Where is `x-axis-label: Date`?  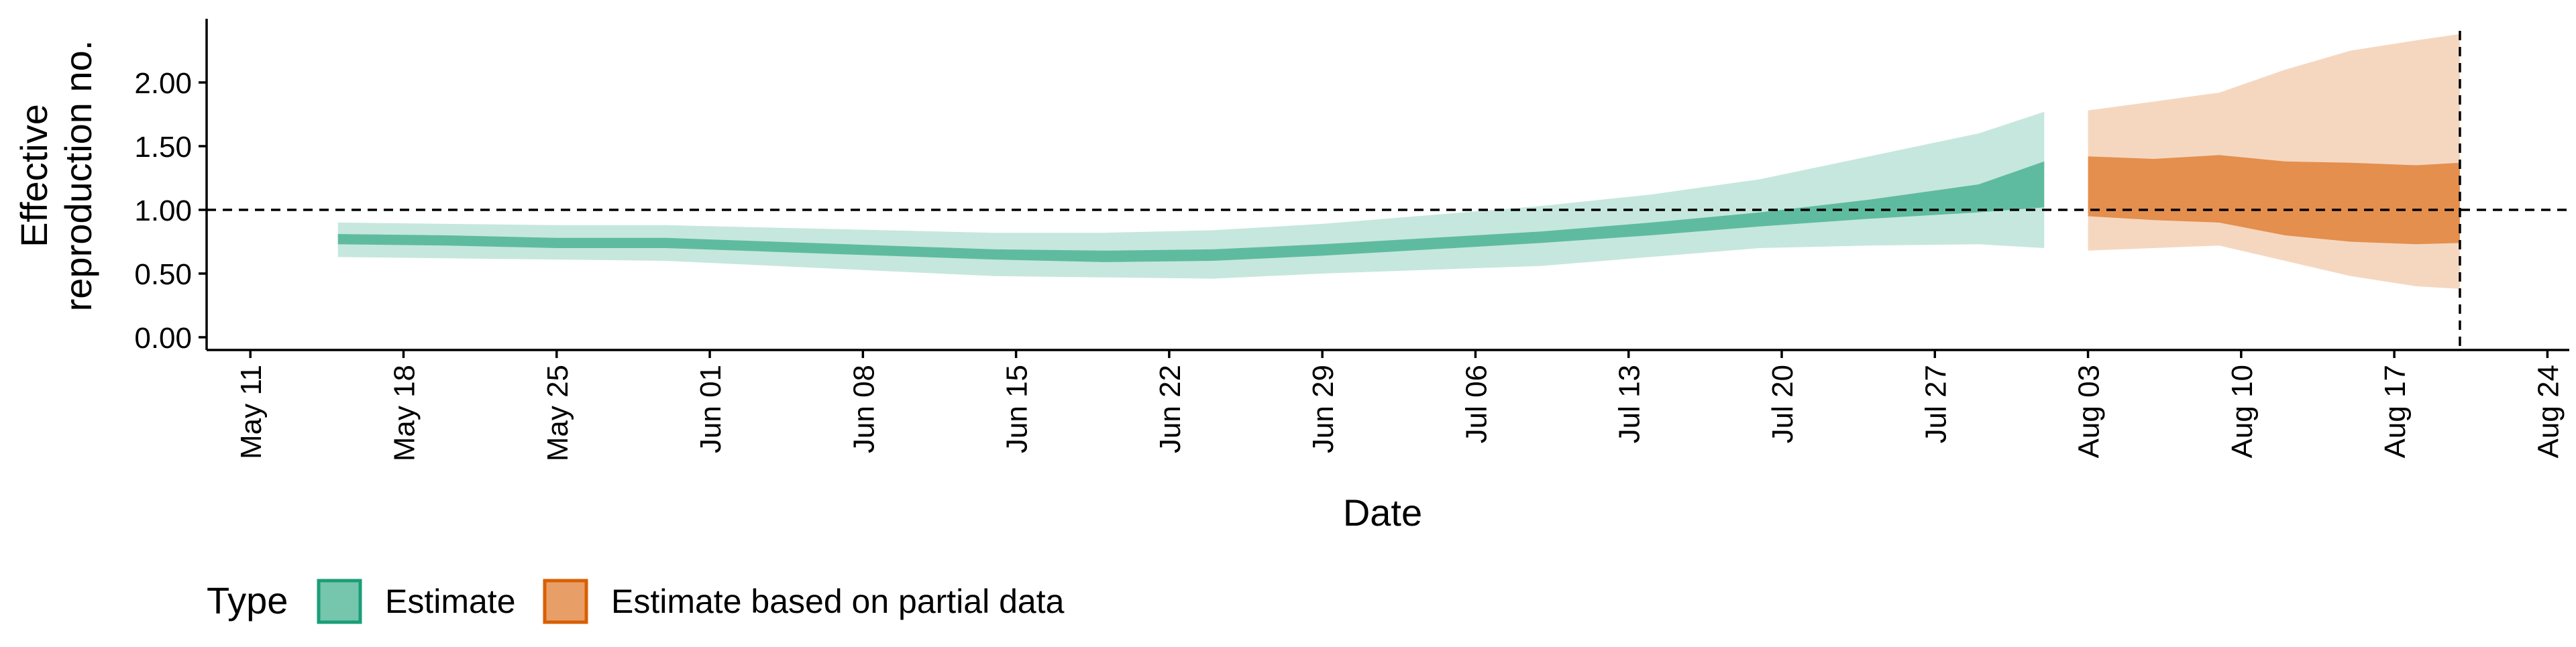 x-axis-label: Date is located at coordinates (1382, 512).